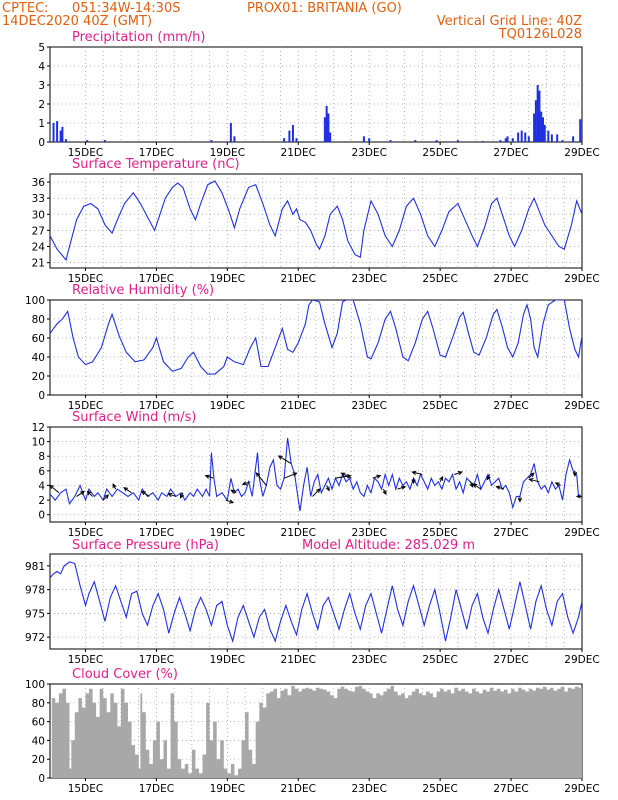 The image size is (618, 800). Describe the element at coordinates (368, 660) in the screenshot. I see `pressure-xtick-label: 23DEC` at that location.